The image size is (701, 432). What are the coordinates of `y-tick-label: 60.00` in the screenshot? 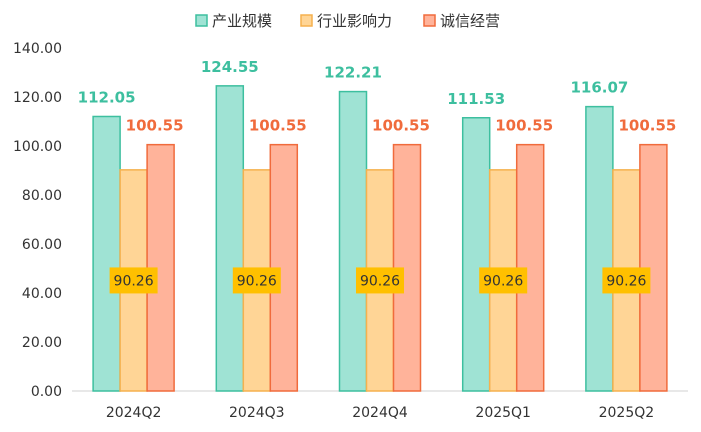 It's located at (42, 245).